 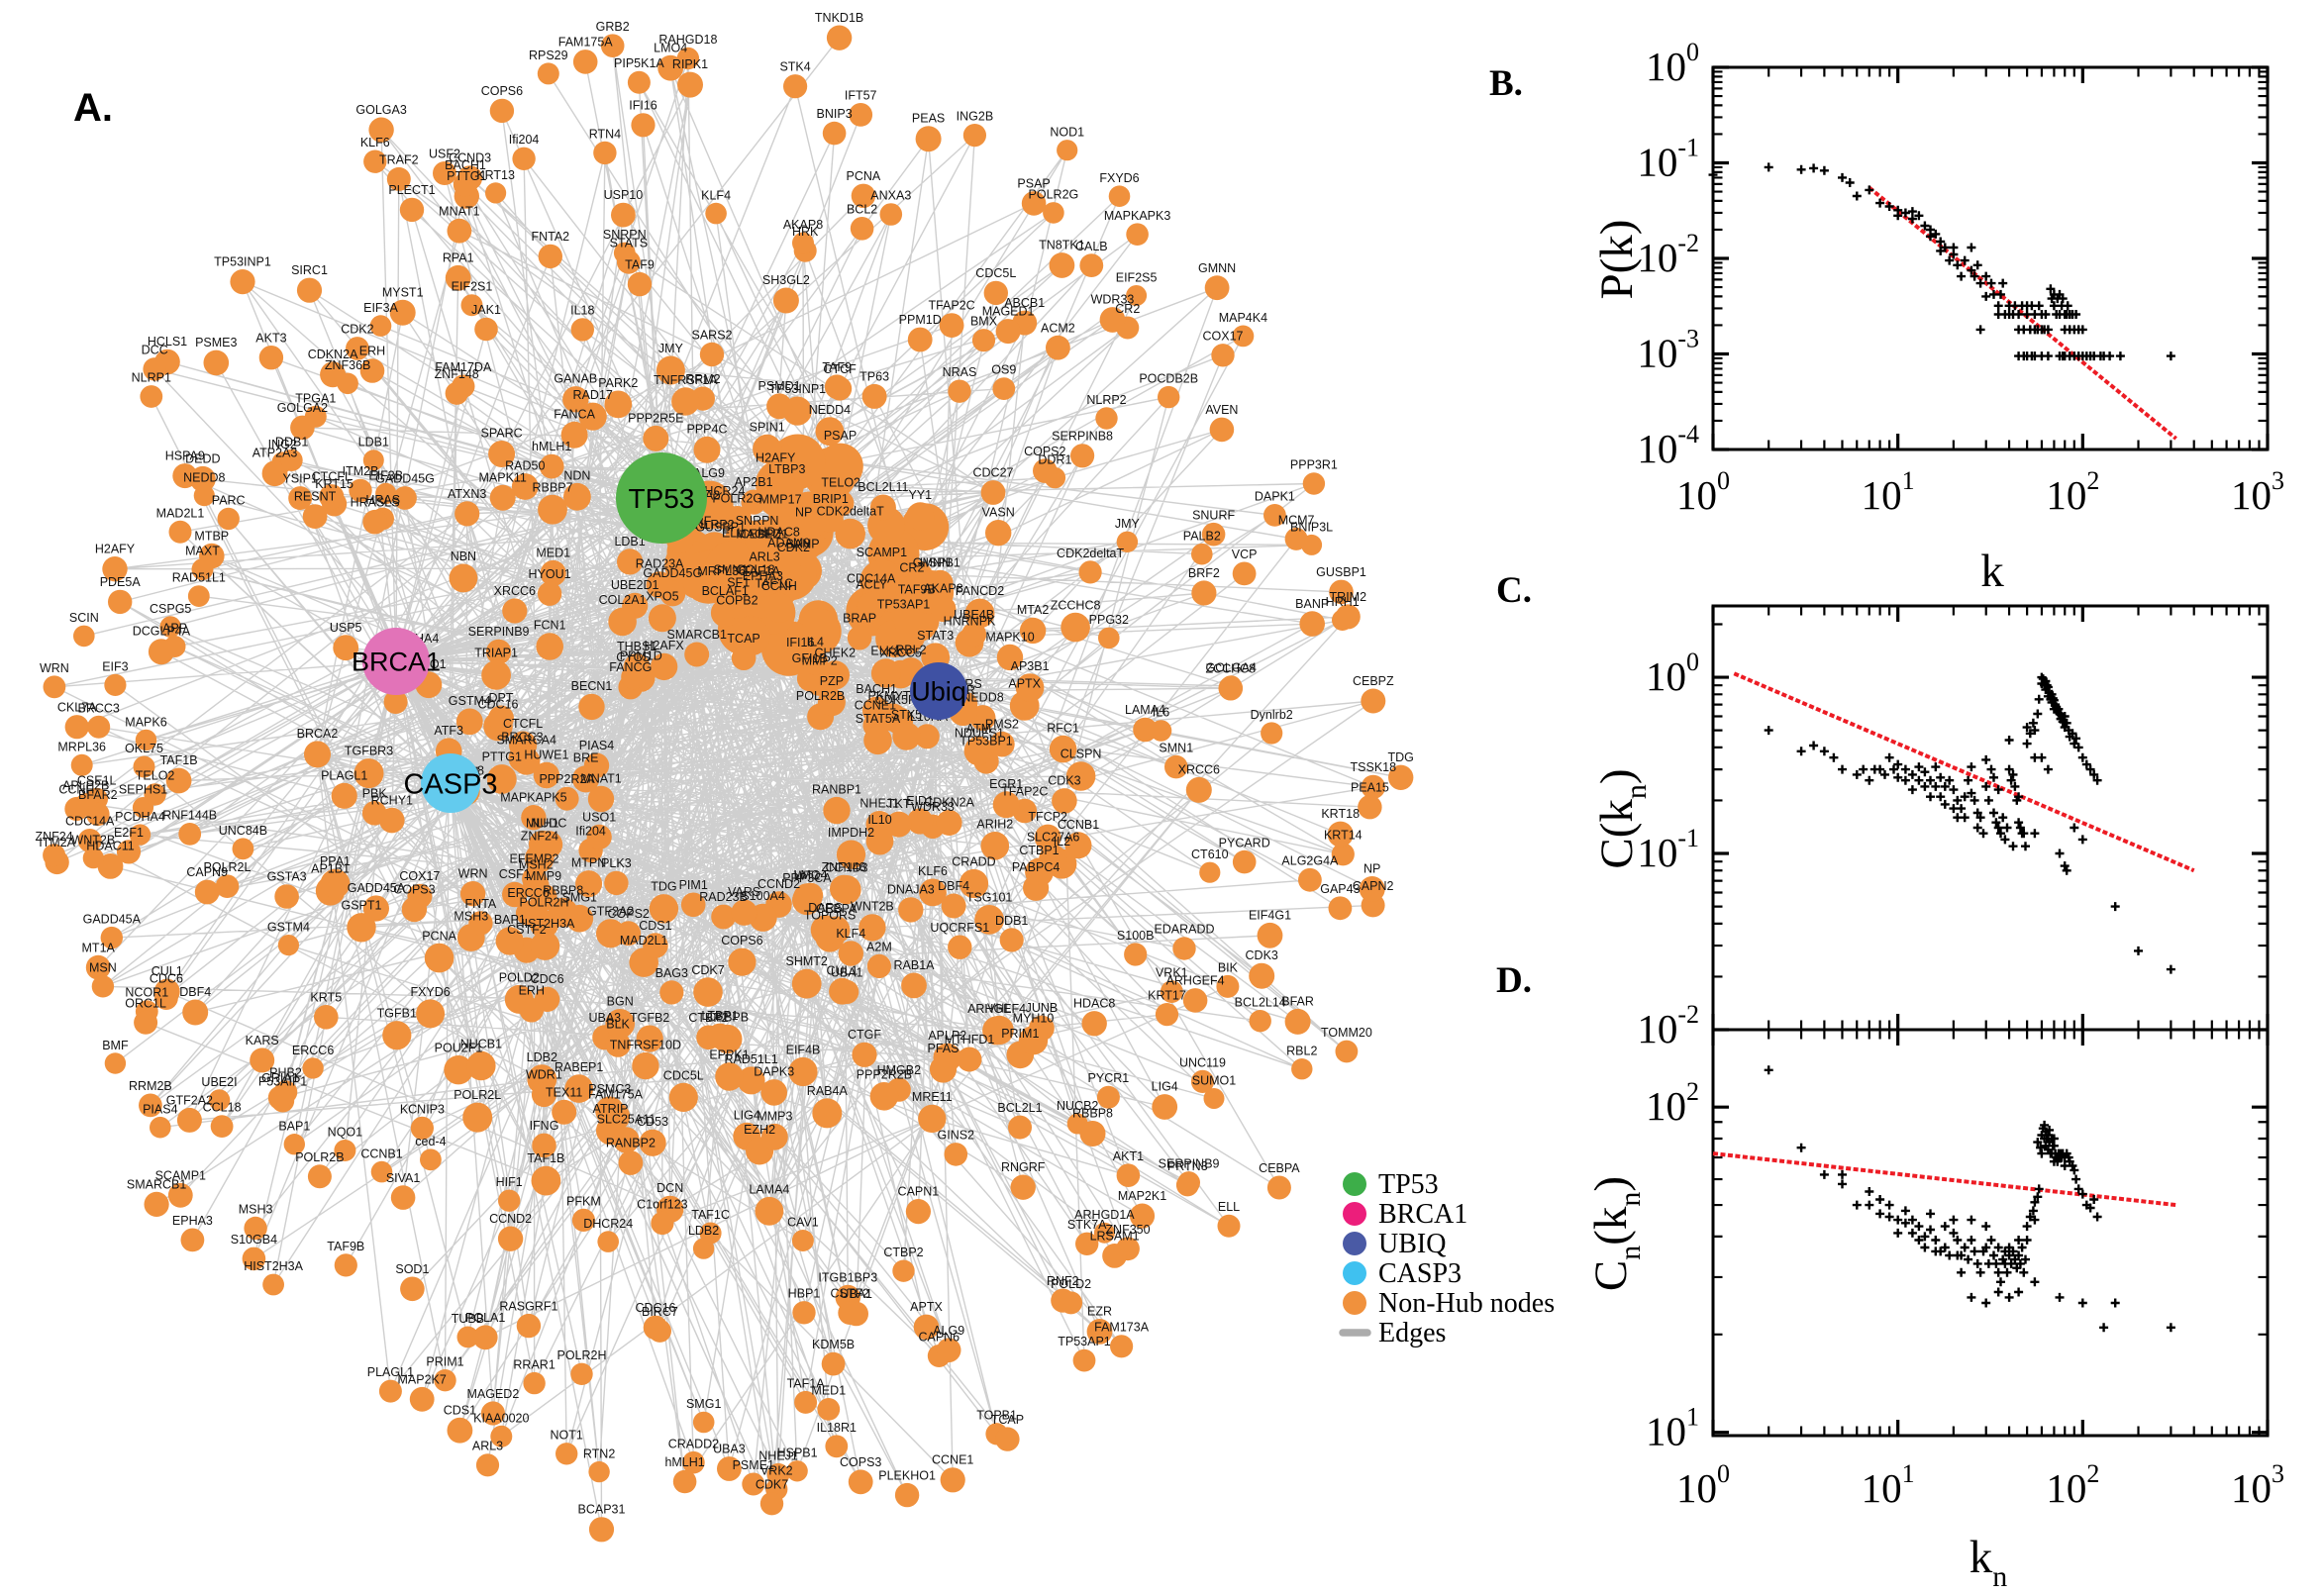 What do you see at coordinates (525, 466) in the screenshot?
I see `network-node-label: RAD50` at bounding box center [525, 466].